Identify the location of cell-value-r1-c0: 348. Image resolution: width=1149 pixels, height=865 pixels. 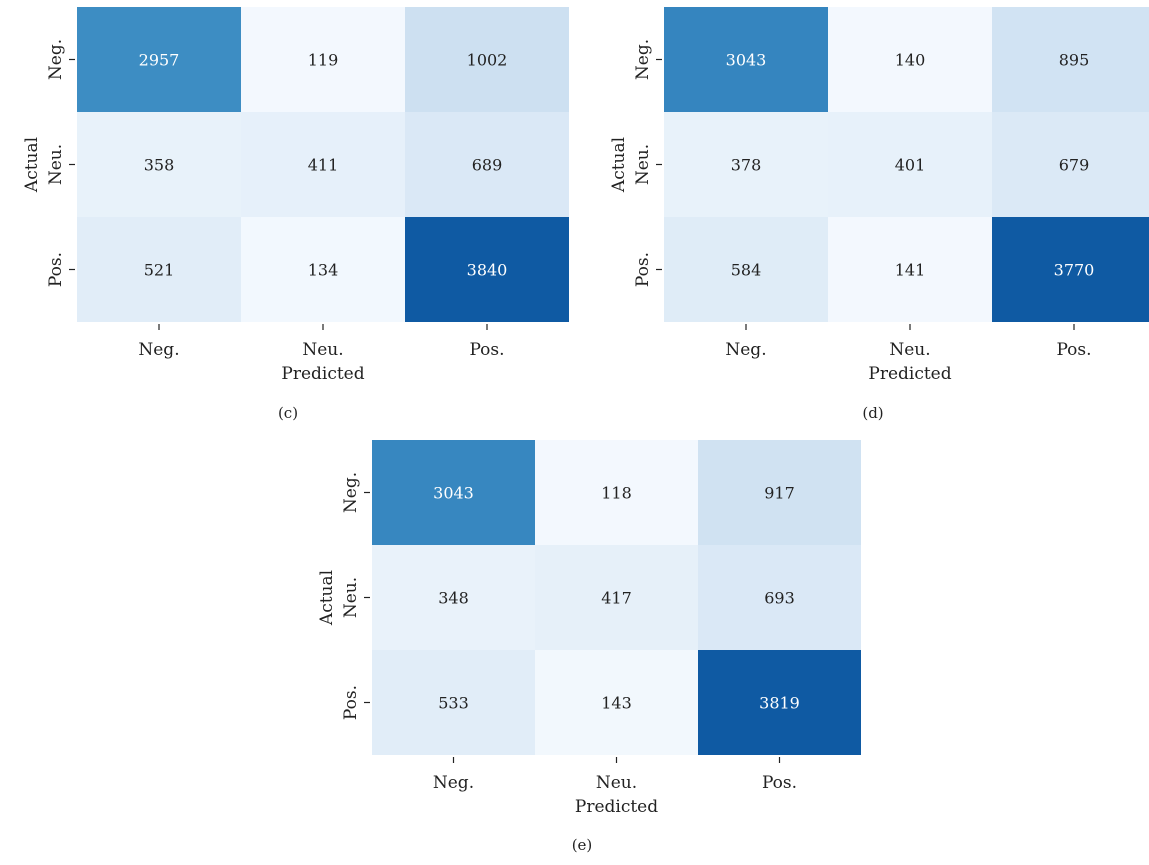
(453, 598).